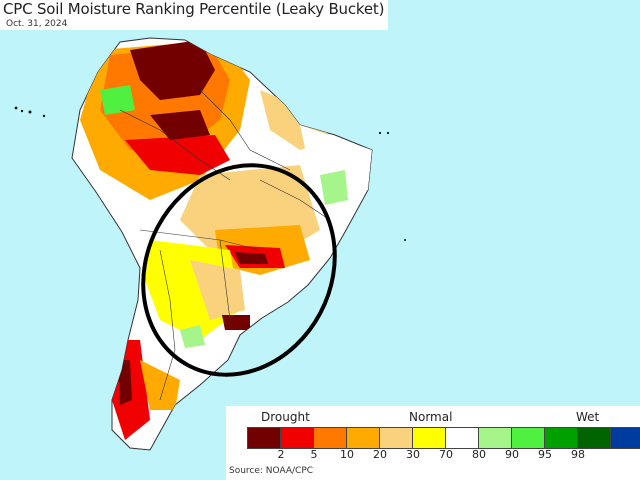  What do you see at coordinates (347, 454) in the screenshot?
I see `legend-tick-label: 10` at bounding box center [347, 454].